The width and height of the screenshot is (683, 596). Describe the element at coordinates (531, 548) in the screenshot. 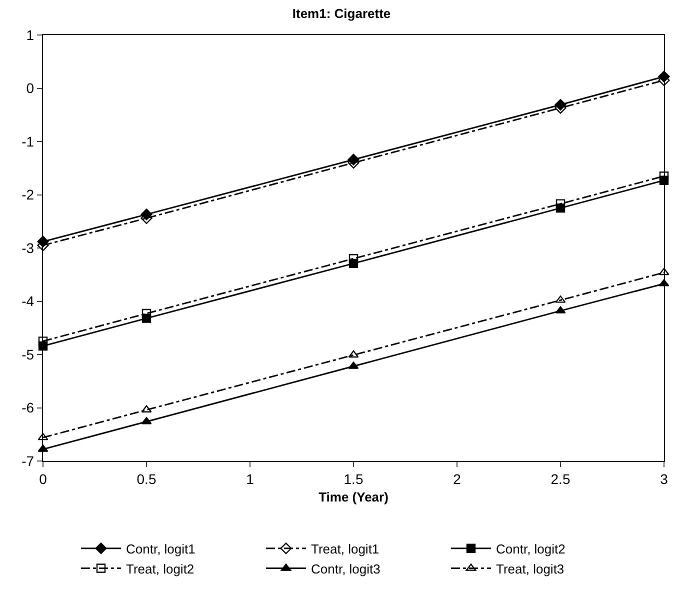

I see `legend-label: Contr, logit2` at that location.